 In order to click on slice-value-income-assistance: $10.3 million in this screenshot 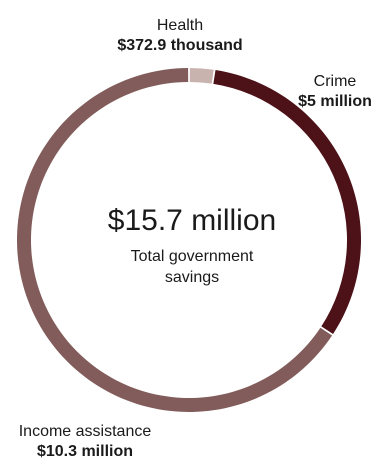, I will do `click(85, 451)`.